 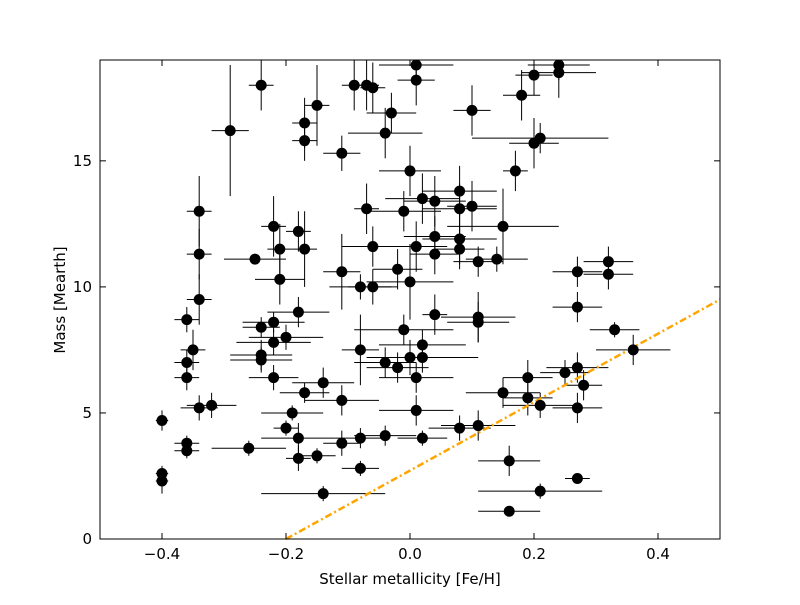 I want to click on x-tick-label: 0.0, so click(x=410, y=554).